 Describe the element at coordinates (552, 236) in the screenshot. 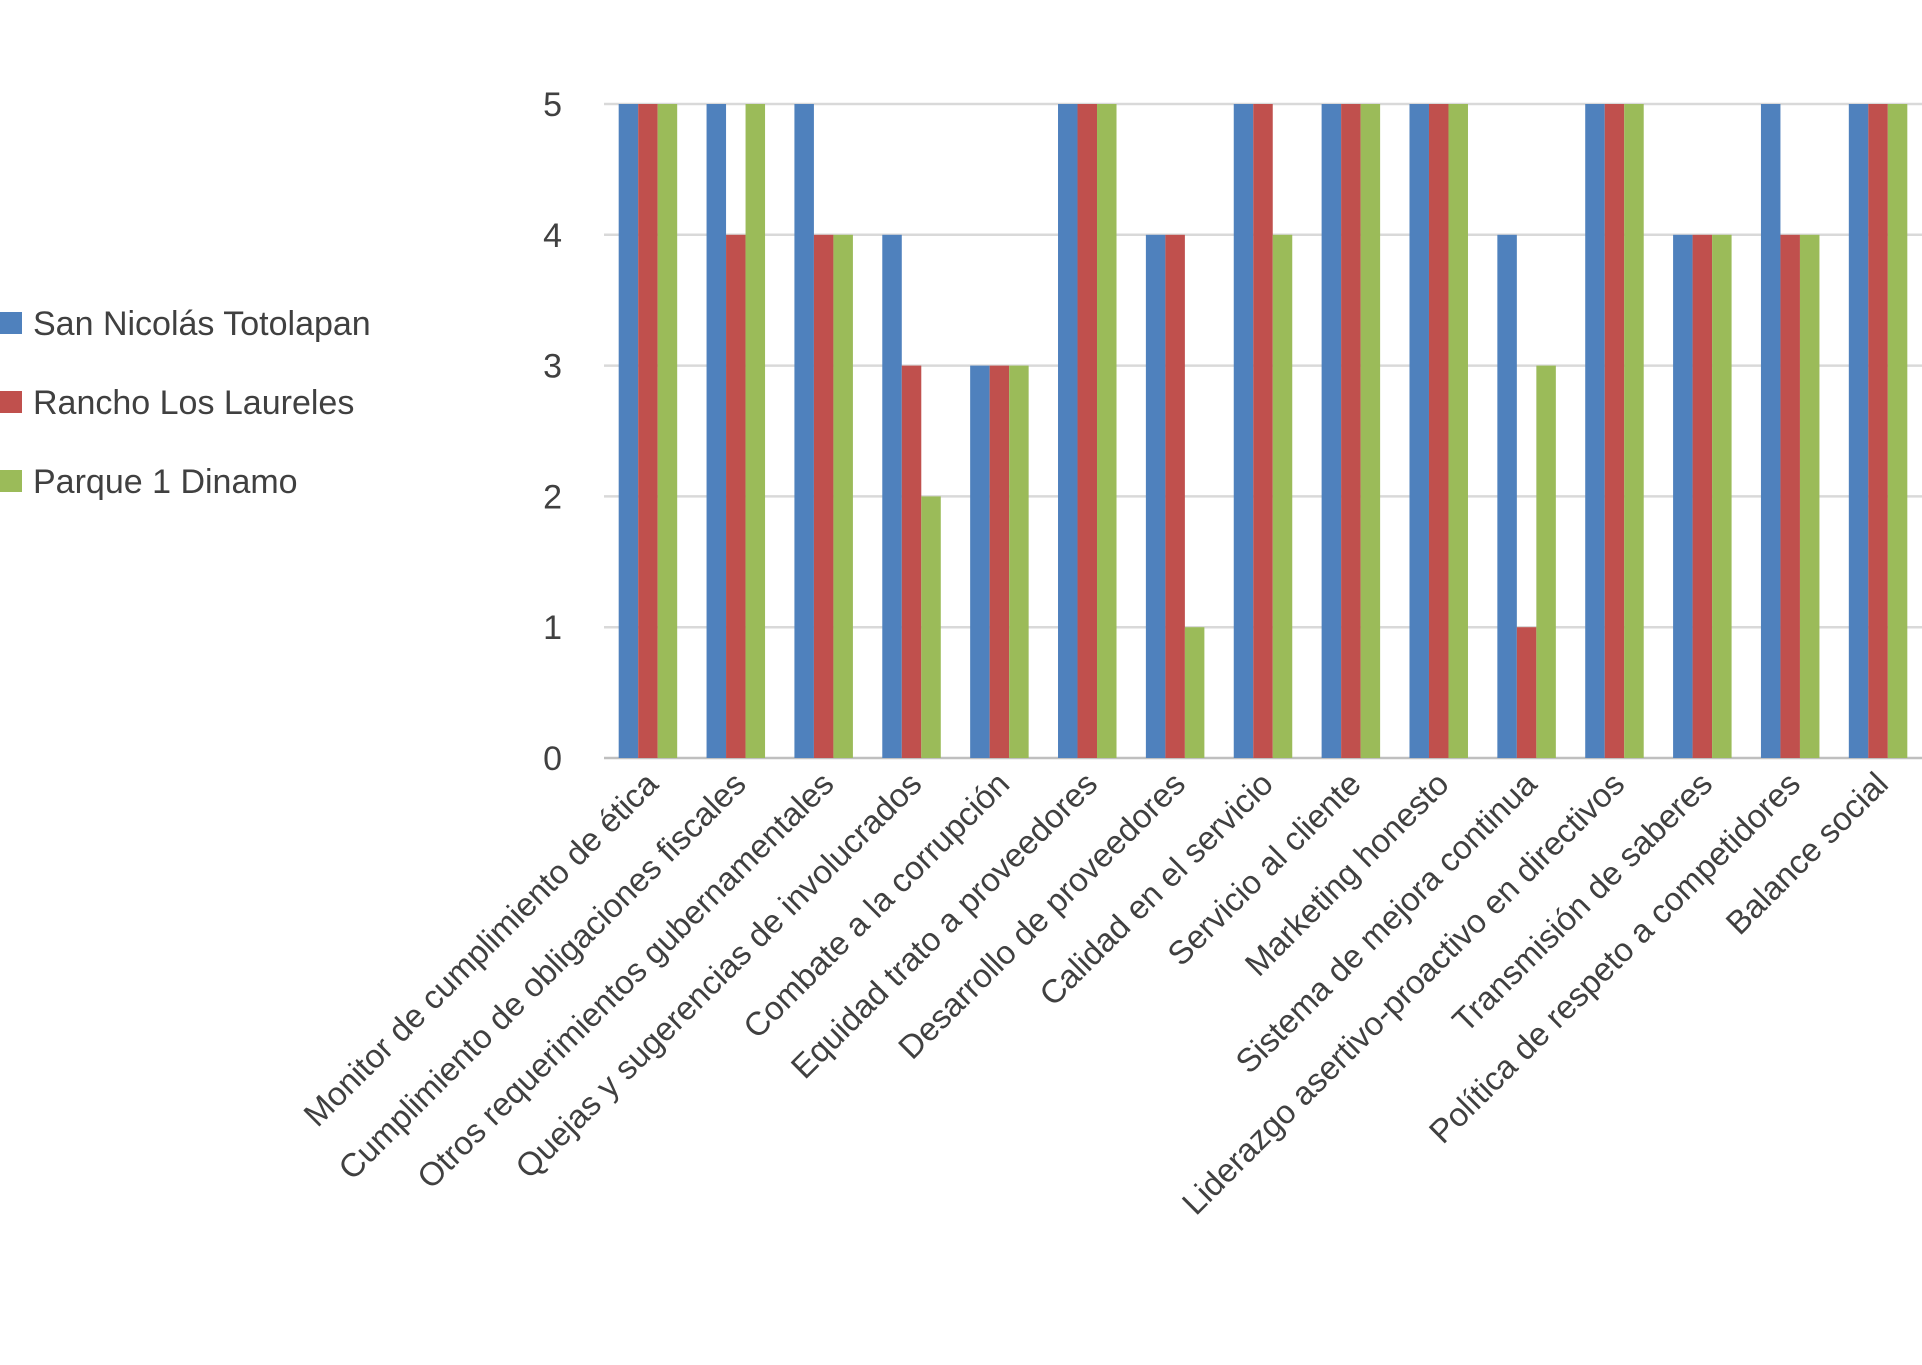

I see `y-tick-label: 4` at that location.